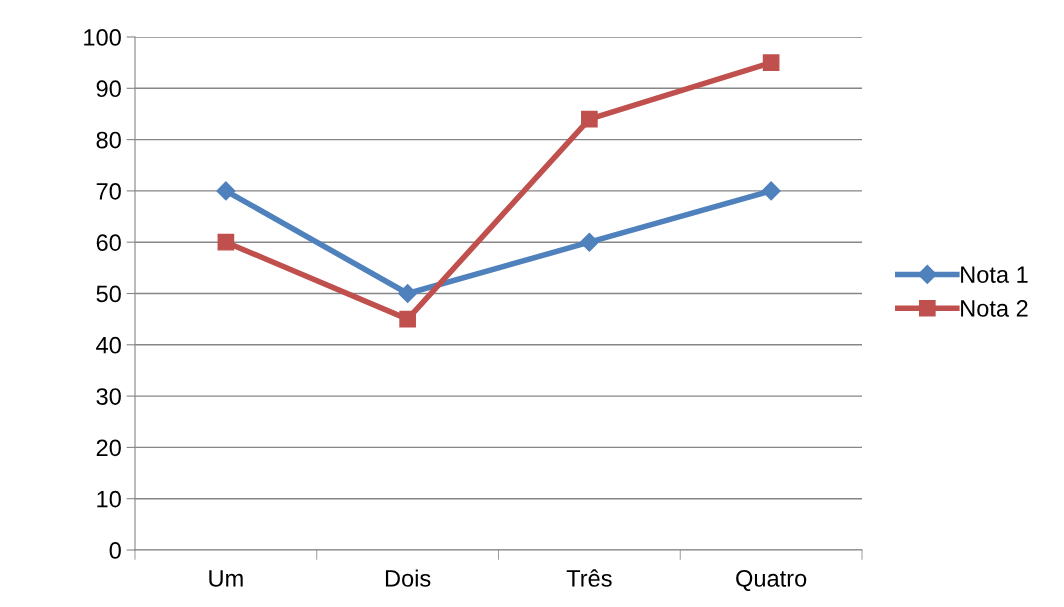 The image size is (1064, 607). Describe the element at coordinates (994, 274) in the screenshot. I see `legend-label: Nota 1` at that location.